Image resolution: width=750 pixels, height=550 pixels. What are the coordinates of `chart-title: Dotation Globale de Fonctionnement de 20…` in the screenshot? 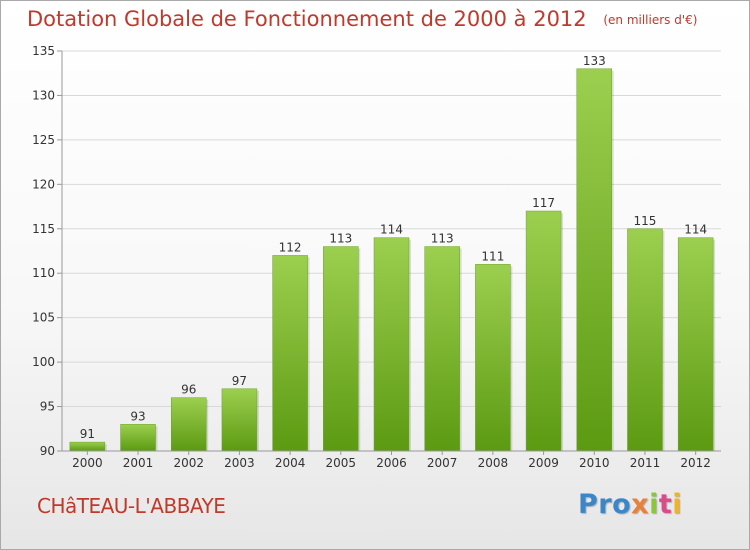 It's located at (362, 19).